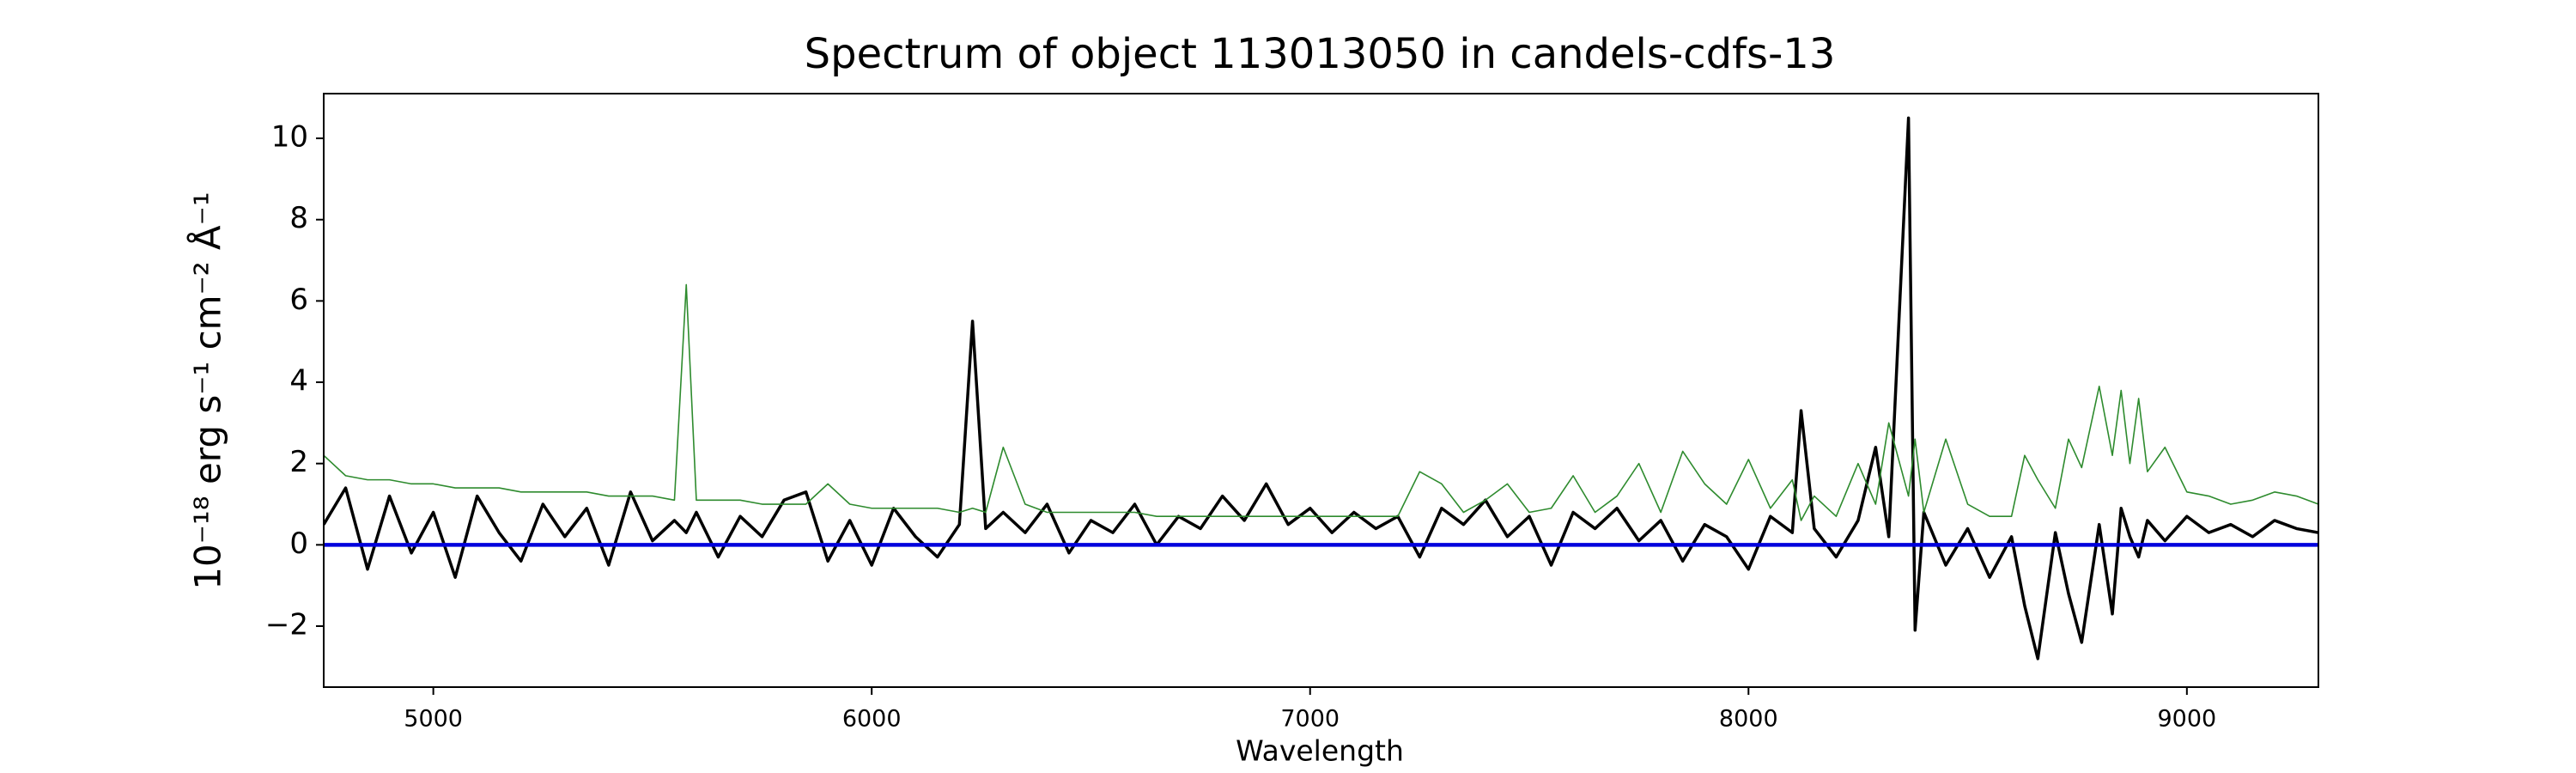  I want to click on x-tick-label: 6000, so click(872, 719).